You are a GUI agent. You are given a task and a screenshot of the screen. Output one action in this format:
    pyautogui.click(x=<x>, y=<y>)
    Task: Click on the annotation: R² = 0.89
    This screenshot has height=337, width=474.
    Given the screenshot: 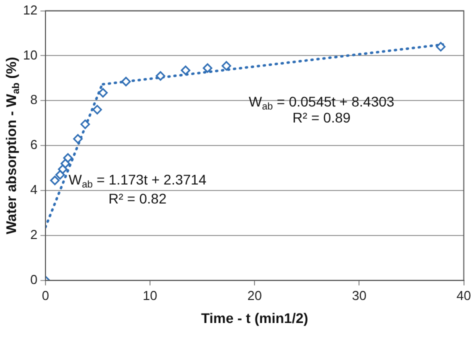 What is the action you would take?
    pyautogui.click(x=321, y=118)
    